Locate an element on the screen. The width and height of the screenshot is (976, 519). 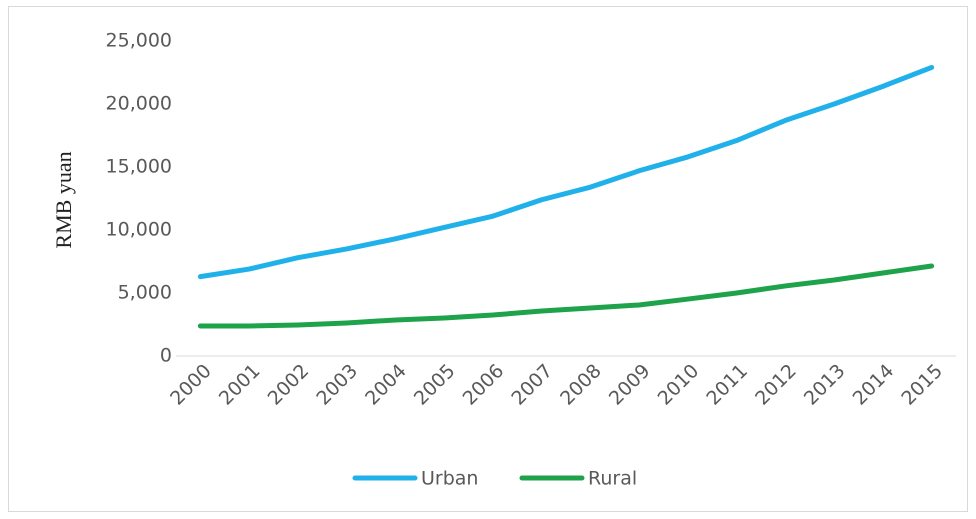
y-tick-label: 15,000 is located at coordinates (139, 167).